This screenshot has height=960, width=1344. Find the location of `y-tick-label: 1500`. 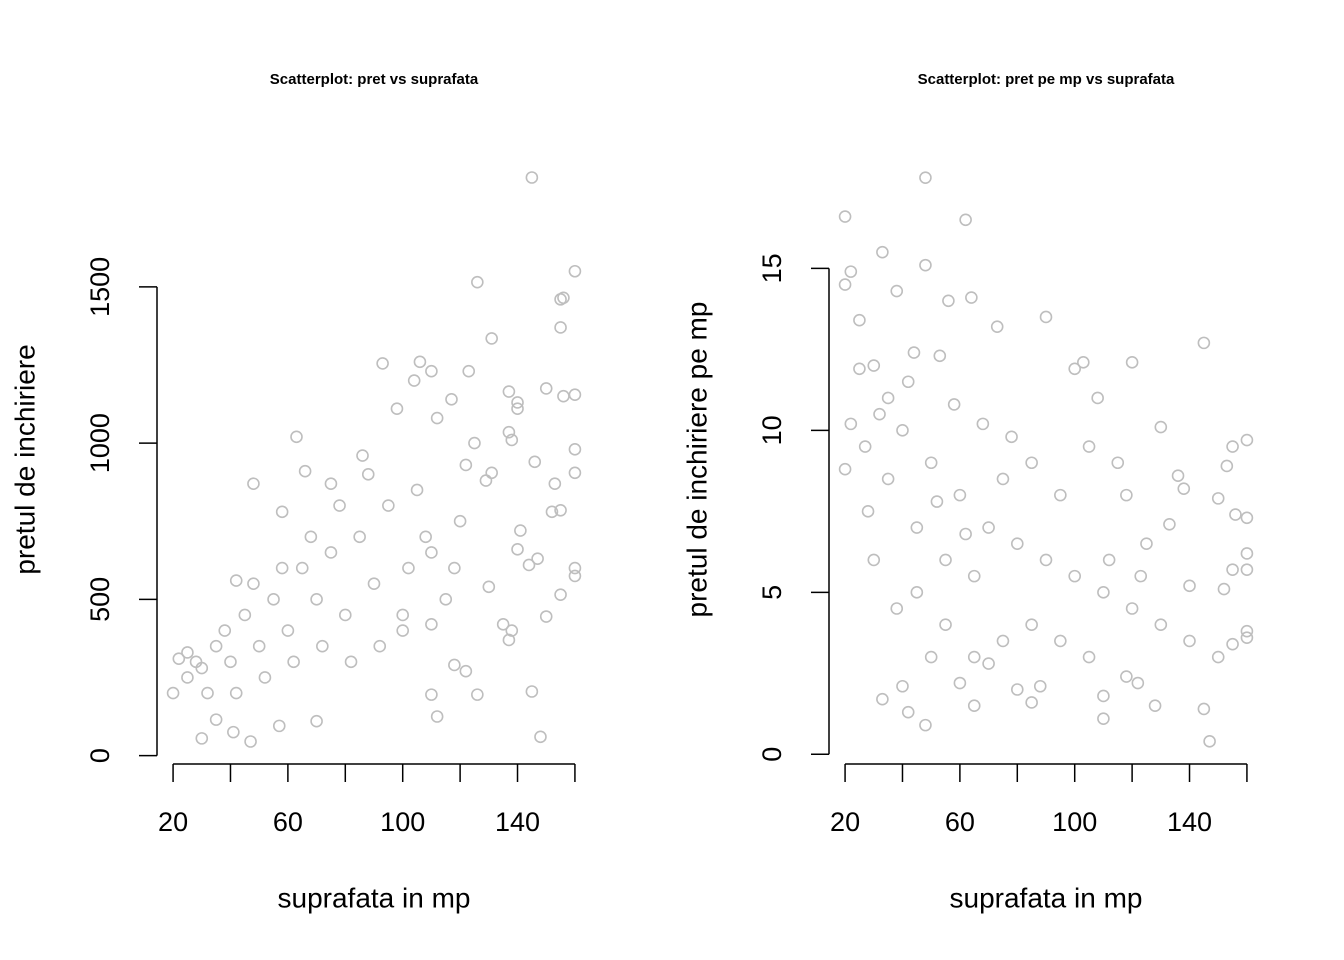

y-tick-label: 1500 is located at coordinates (100, 287).